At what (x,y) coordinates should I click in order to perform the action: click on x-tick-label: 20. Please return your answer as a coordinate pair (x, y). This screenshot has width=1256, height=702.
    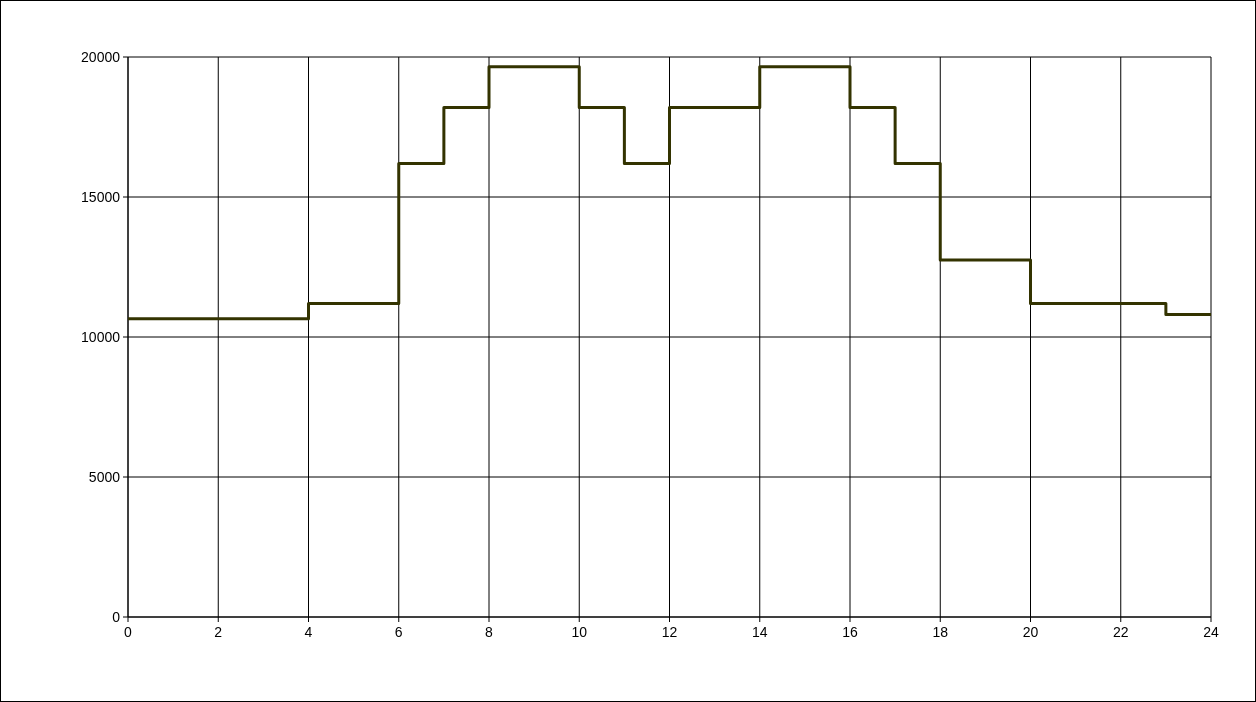
    Looking at the image, I should click on (1030, 632).